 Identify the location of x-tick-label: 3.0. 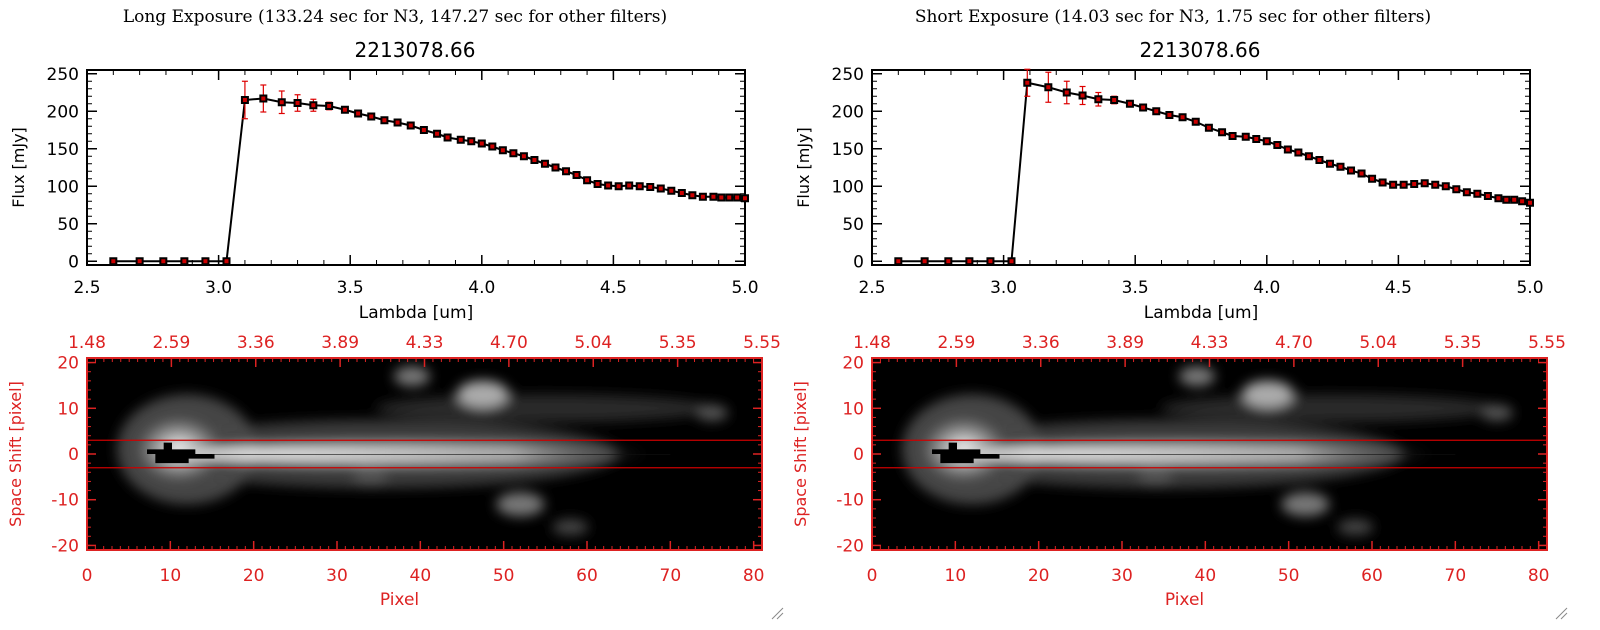
(1003, 288).